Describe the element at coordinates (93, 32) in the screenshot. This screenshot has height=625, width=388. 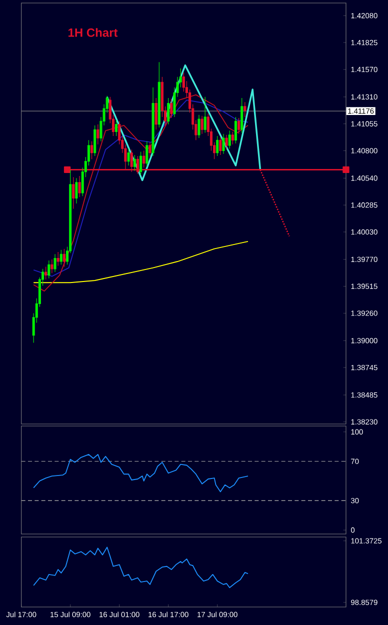
I see `text: 1H Chart` at that location.